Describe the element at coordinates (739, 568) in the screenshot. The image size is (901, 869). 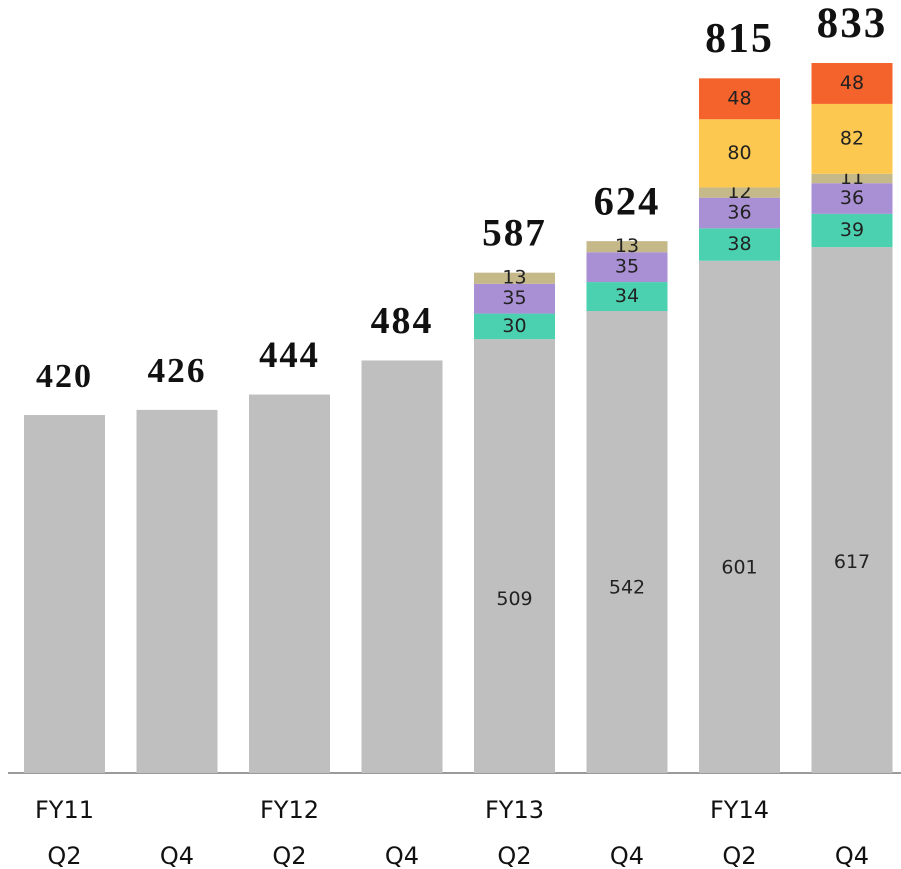
I see `segment-label: 601` at that location.